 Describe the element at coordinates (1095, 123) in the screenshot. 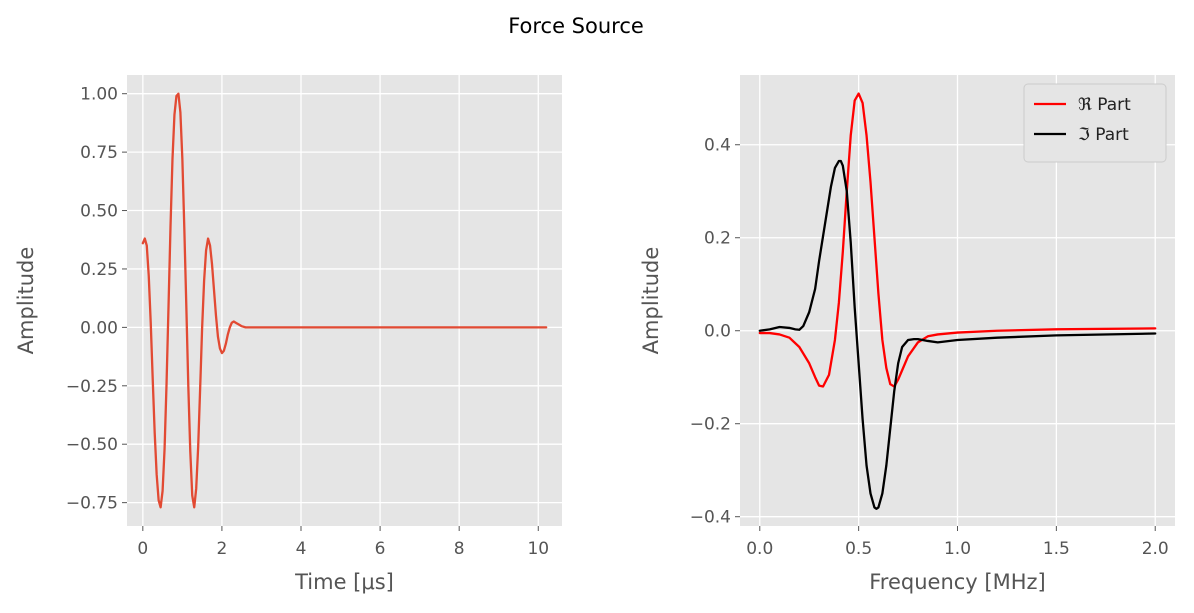

I see `legend: ℜ Part ℑ Part` at that location.